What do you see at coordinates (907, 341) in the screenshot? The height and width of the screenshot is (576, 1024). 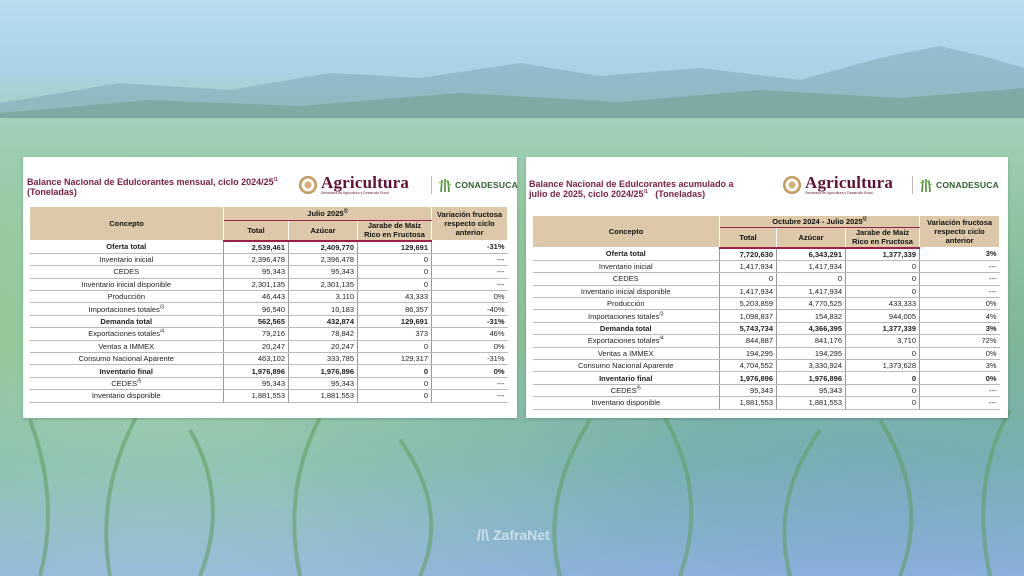 I see `cell-jarabe-text: 3,710` at bounding box center [907, 341].